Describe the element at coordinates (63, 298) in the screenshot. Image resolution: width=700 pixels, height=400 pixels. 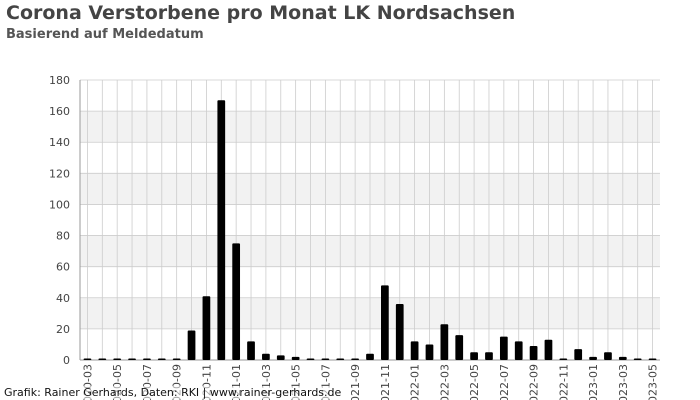
I see `y-tick-label: 40` at that location.